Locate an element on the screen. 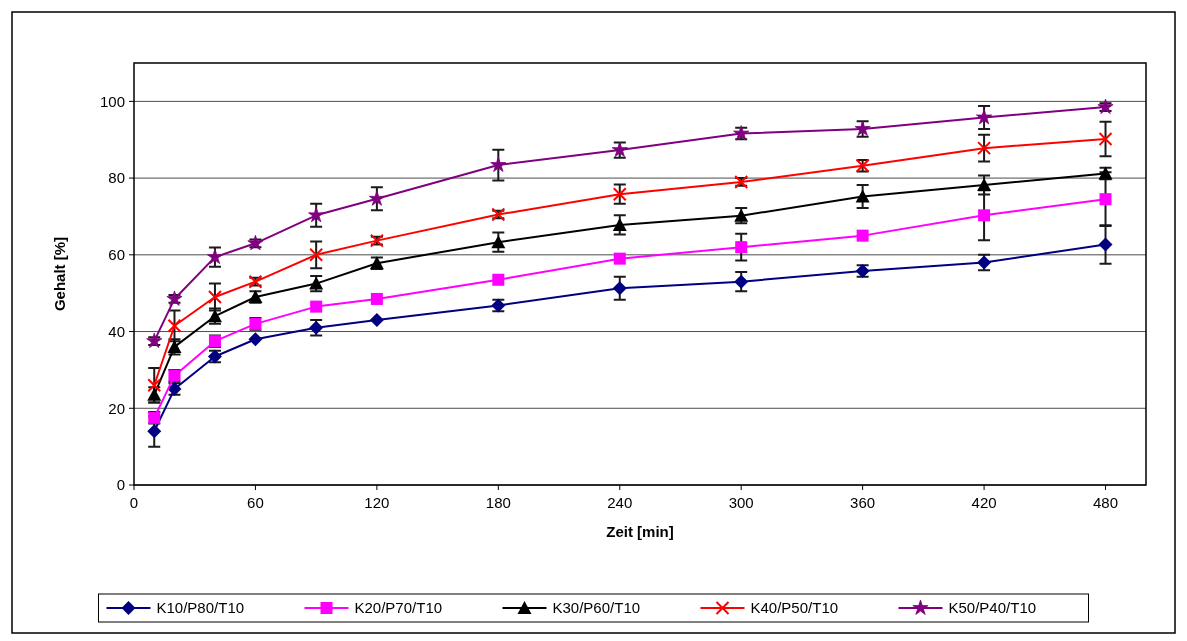 The image size is (1187, 641). x-tick-label: 240 is located at coordinates (620, 502).